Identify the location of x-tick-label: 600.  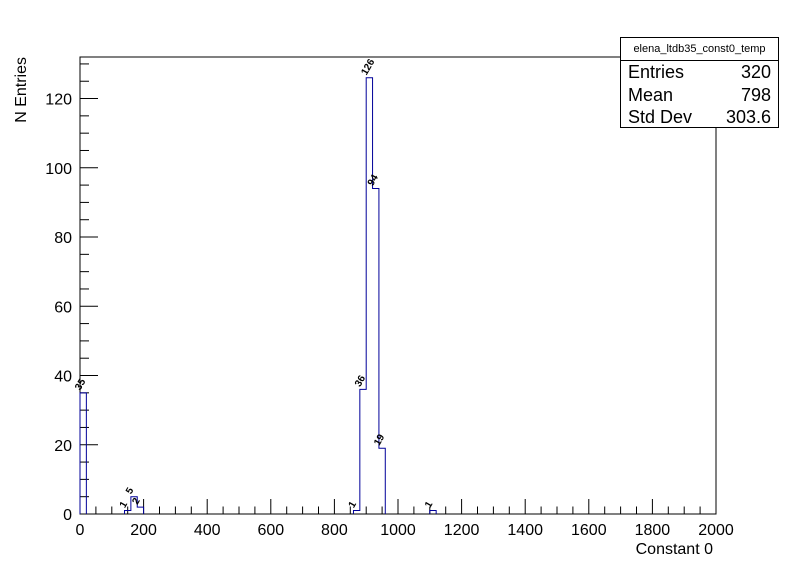
(270, 530).